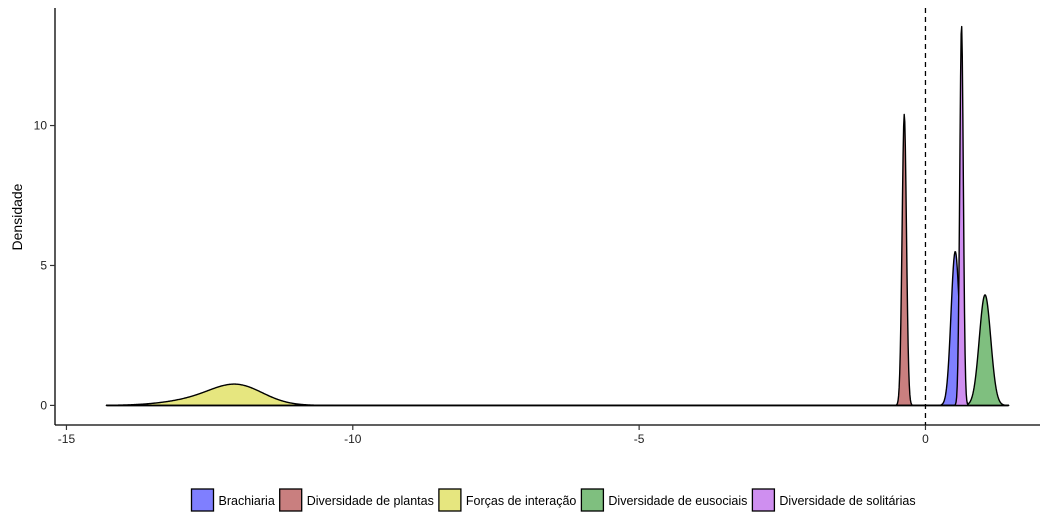 This screenshot has height=512, width=1047. What do you see at coordinates (521, 501) in the screenshot?
I see `legend-label: Forças de interação` at bounding box center [521, 501].